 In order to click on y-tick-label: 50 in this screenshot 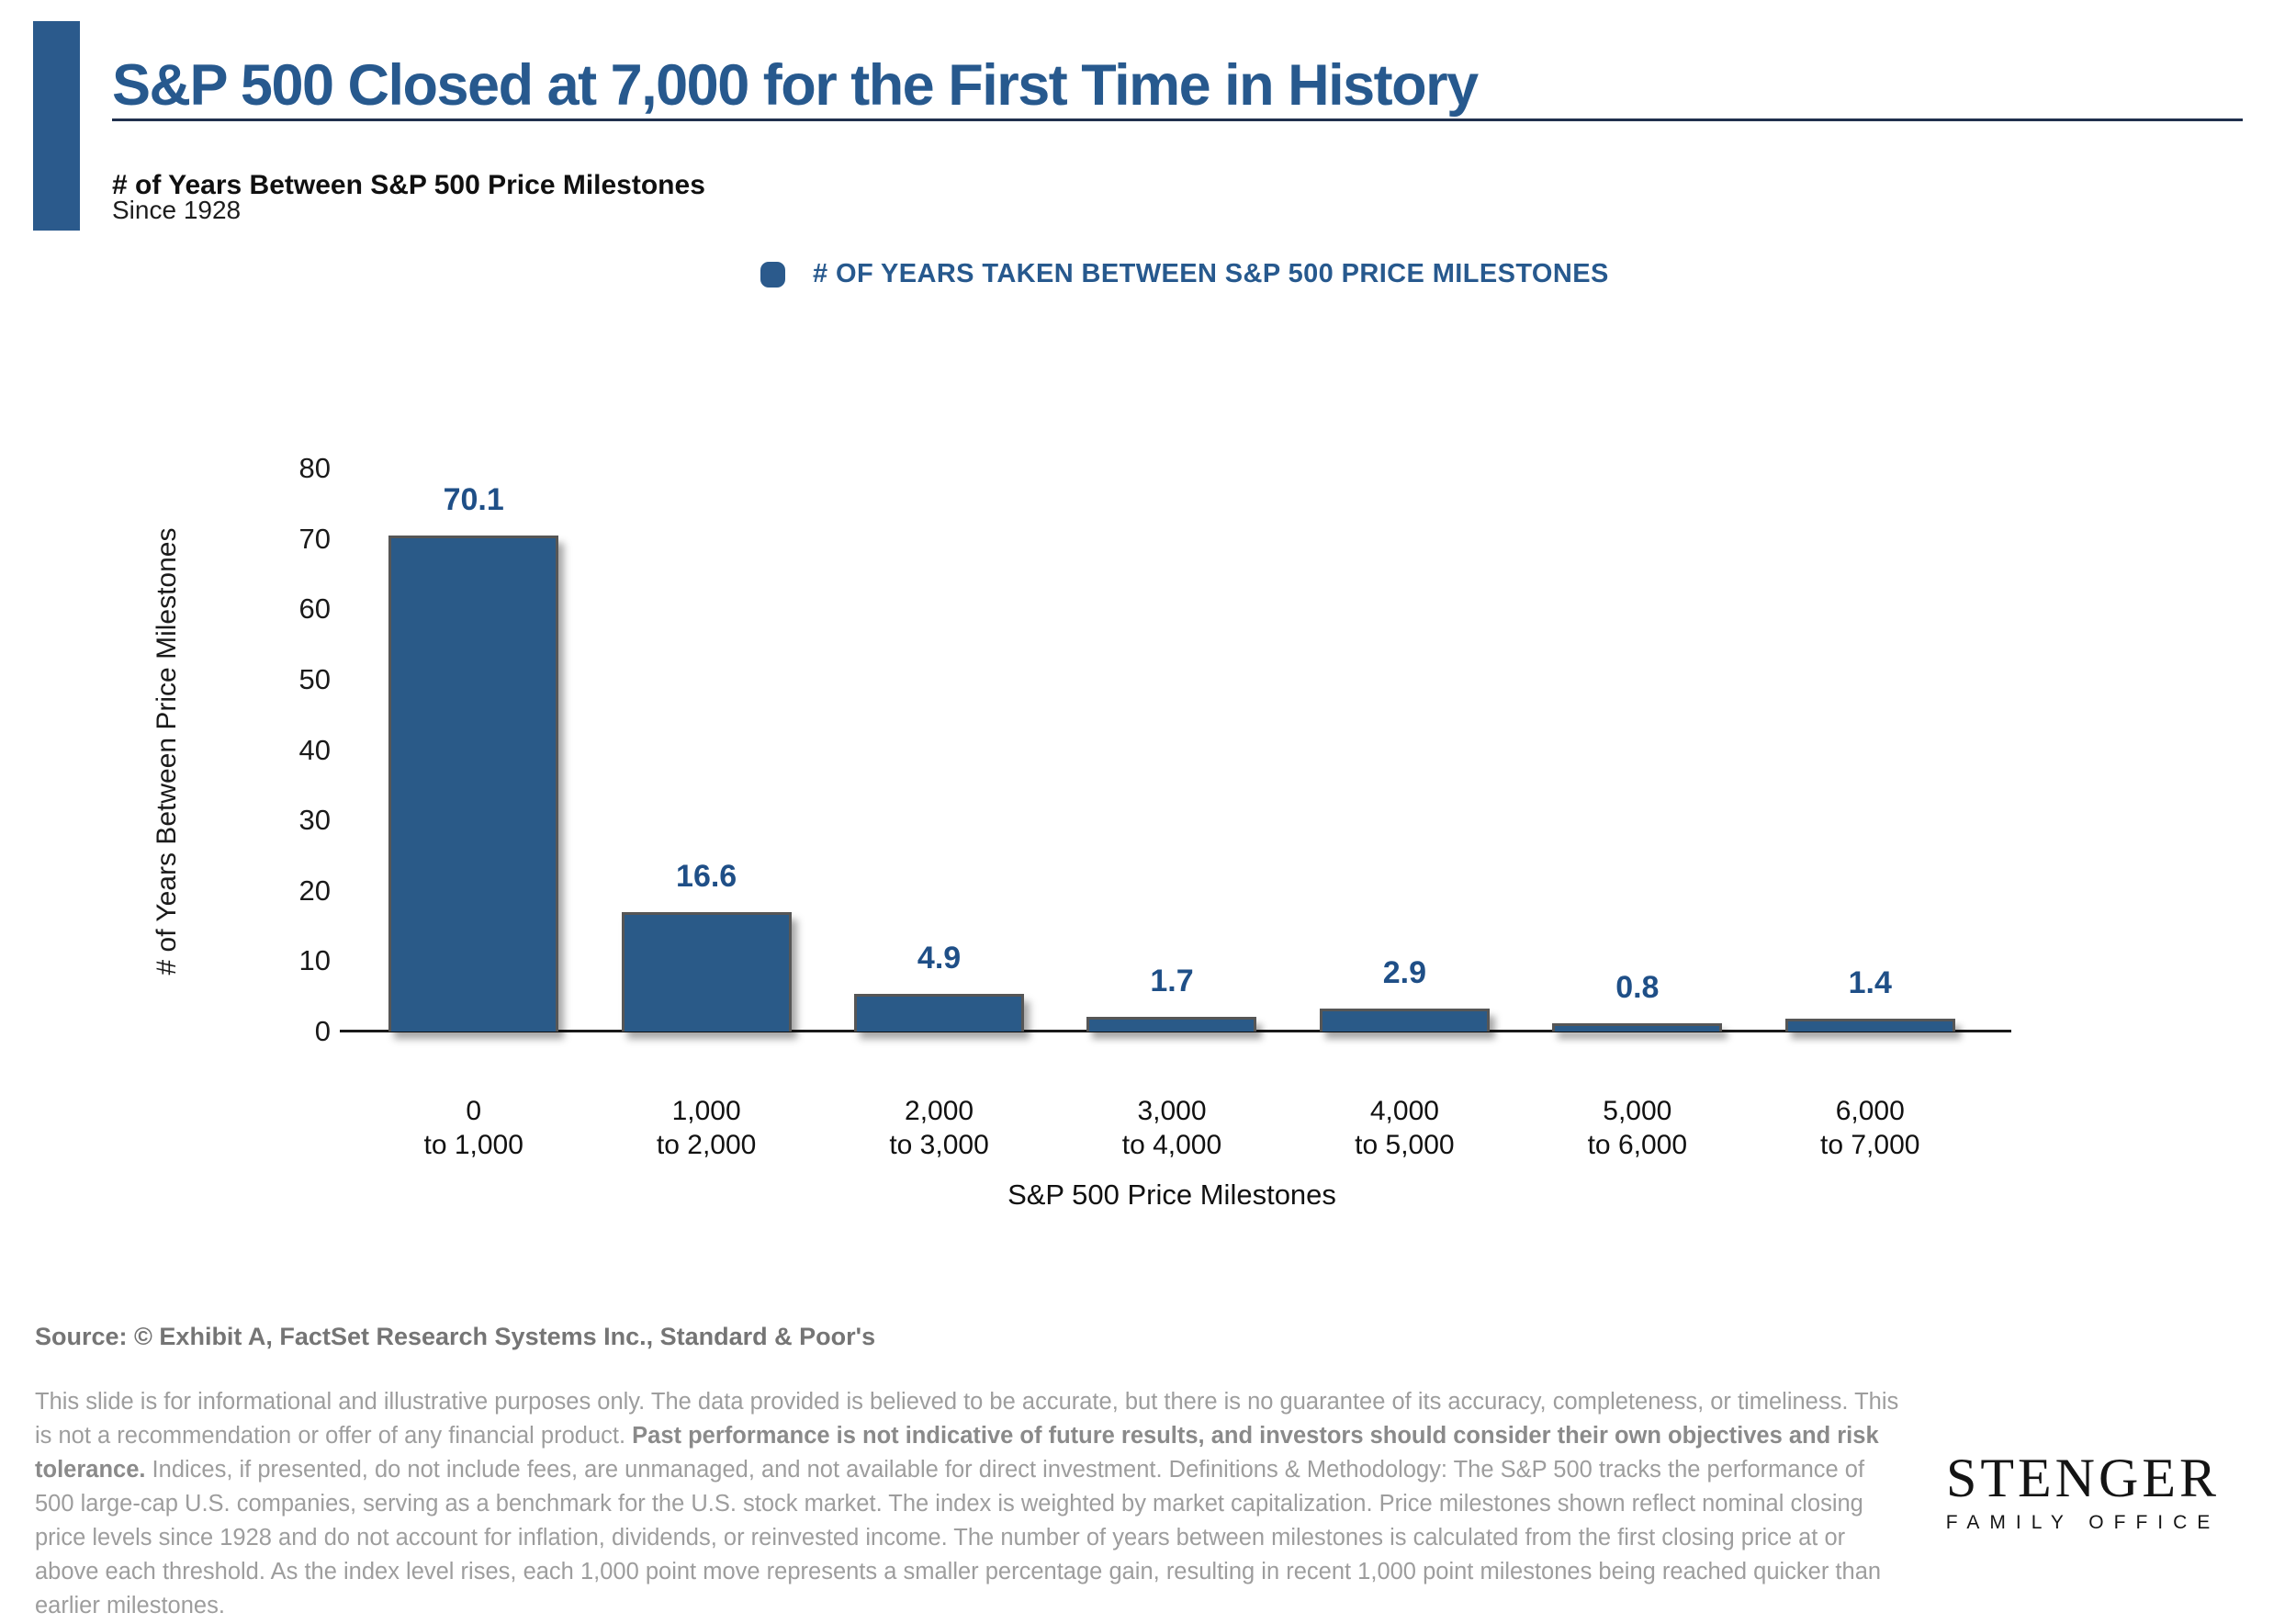, I will do `click(314, 678)`.